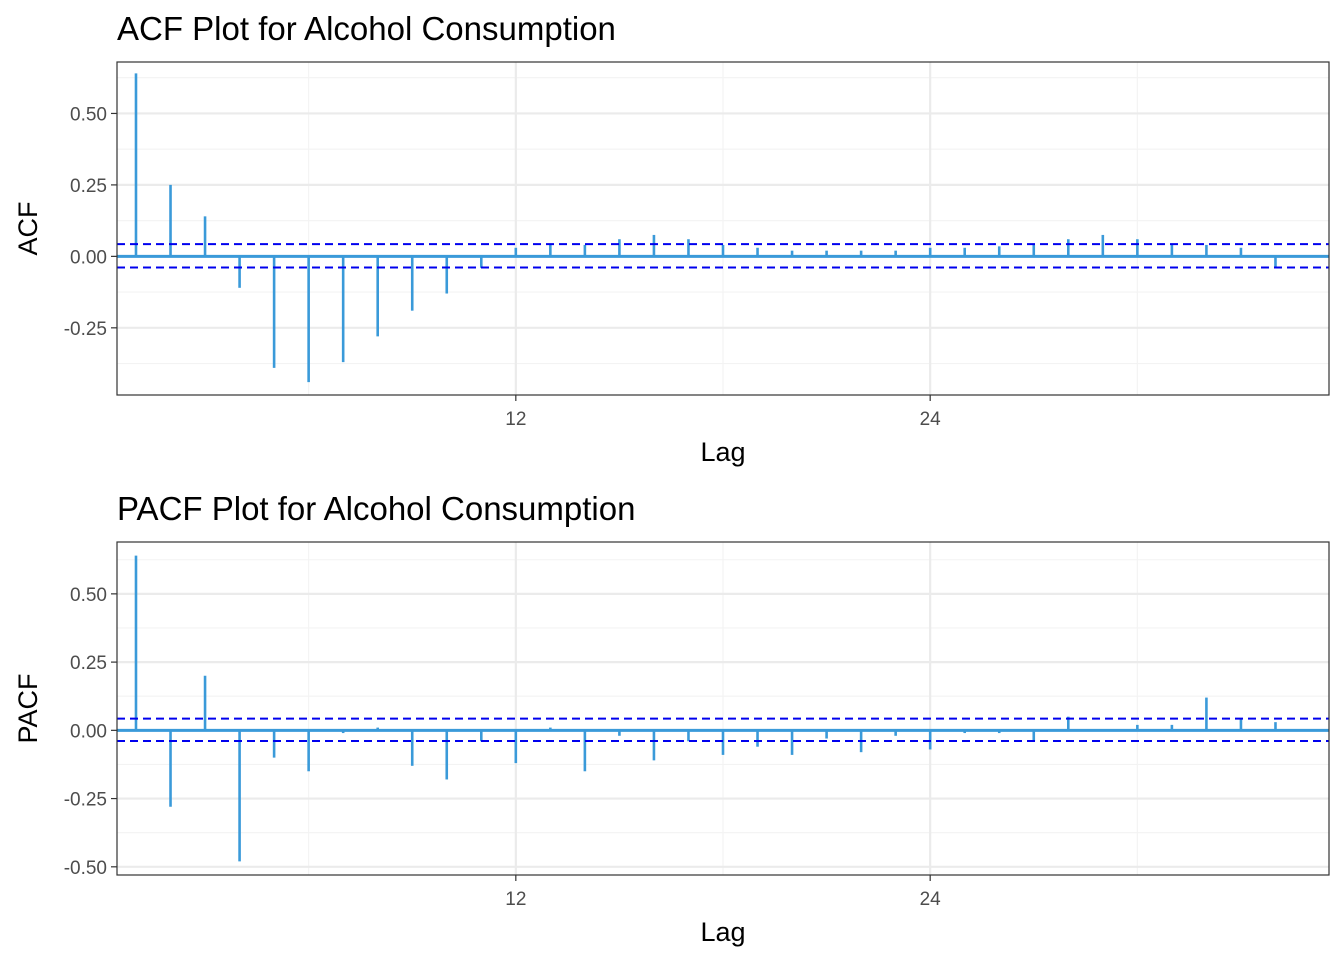 The width and height of the screenshot is (1344, 960). Describe the element at coordinates (515, 899) in the screenshot. I see `pacf-x-tick-label: 12` at that location.